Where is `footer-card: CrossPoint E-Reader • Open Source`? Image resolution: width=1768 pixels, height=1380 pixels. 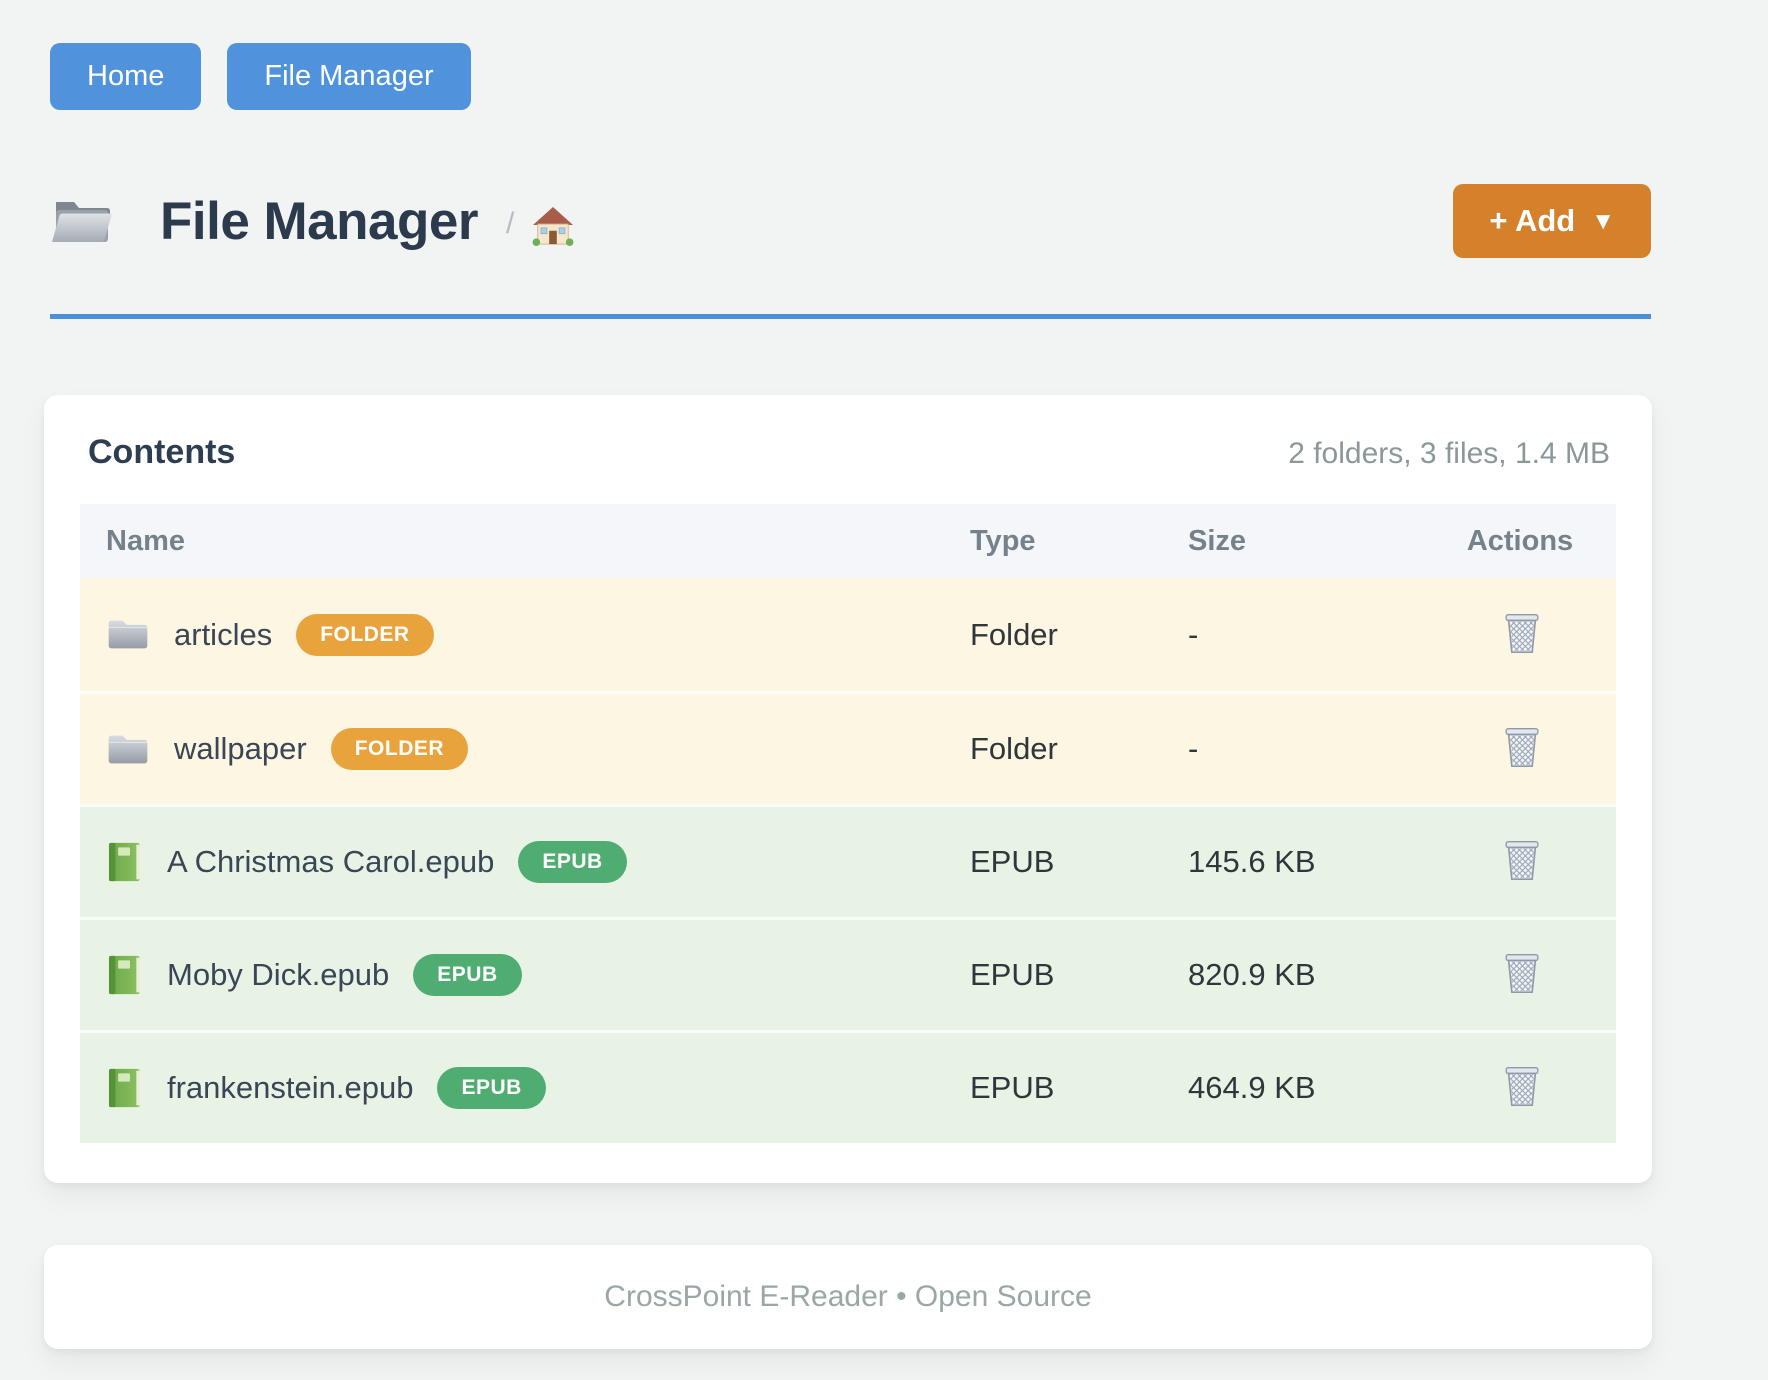 footer-card: CrossPoint E-Reader • Open Source is located at coordinates (848, 1297).